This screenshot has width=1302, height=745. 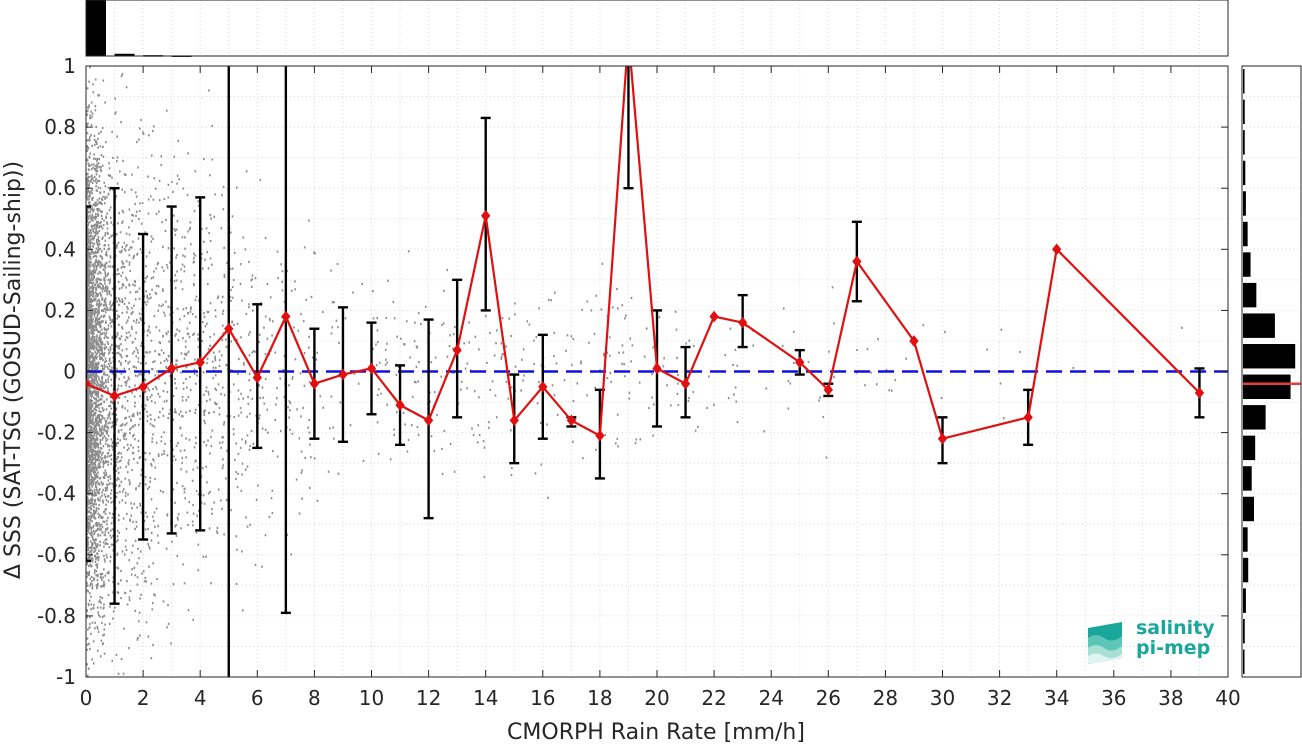 What do you see at coordinates (428, 420) in the screenshot?
I see `series-marker` at bounding box center [428, 420].